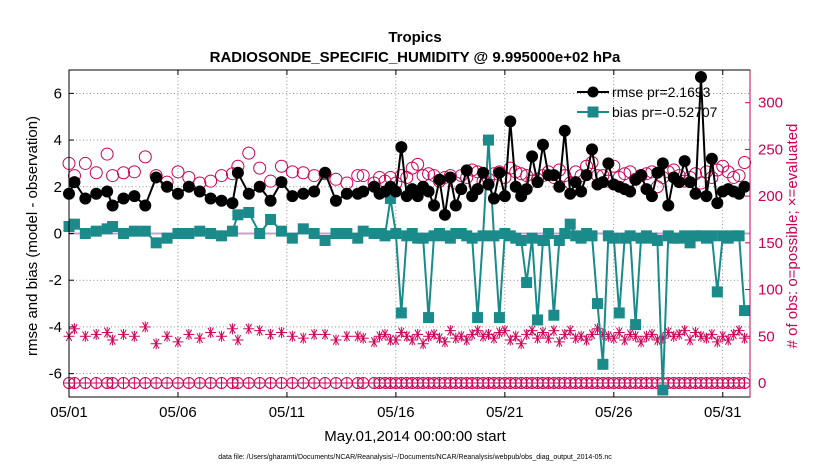 This screenshot has height=470, width=830. What do you see at coordinates (770, 290) in the screenshot?
I see `y2-tick-label: 100` at bounding box center [770, 290].